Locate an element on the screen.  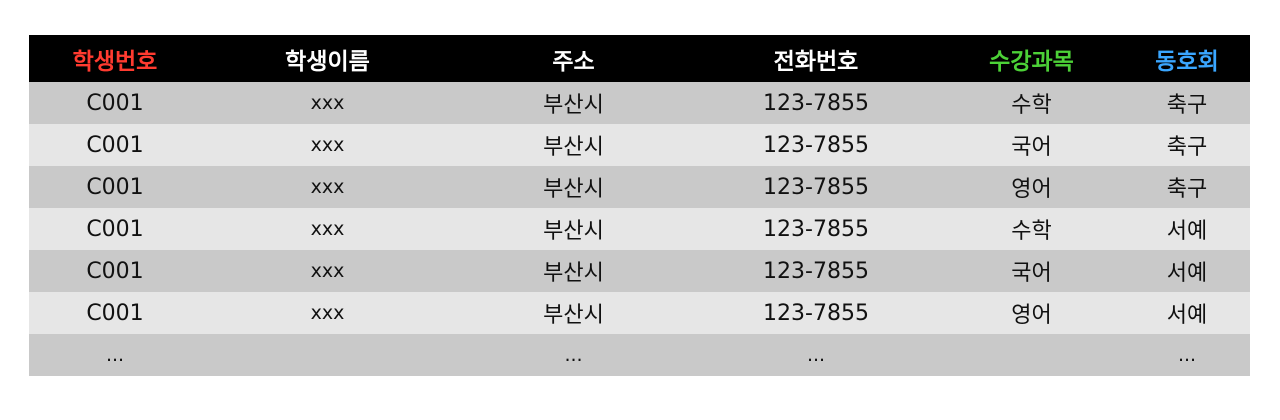
table-row: C001 xxx 부산시 123-7855 영어 축구 is located at coordinates (639, 187).